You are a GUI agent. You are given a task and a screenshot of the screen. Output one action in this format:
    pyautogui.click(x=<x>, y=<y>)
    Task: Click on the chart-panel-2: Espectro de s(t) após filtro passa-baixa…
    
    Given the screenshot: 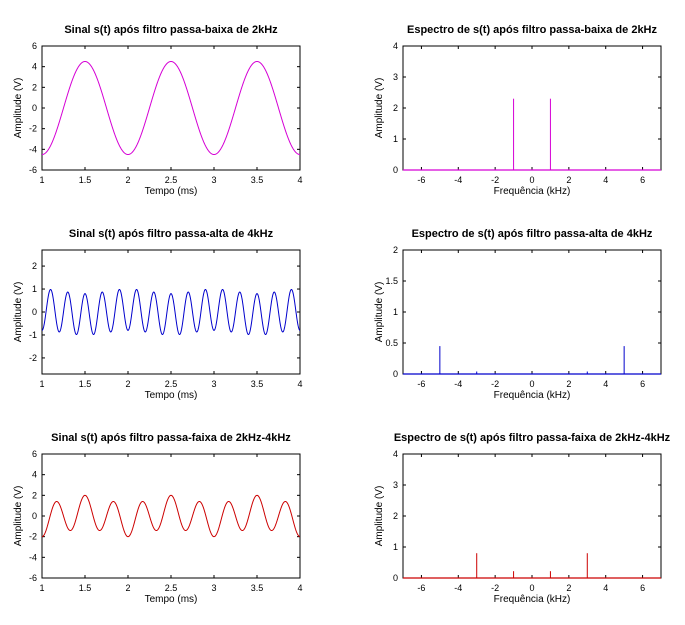 What is the action you would take?
    pyautogui.click(x=518, y=110)
    